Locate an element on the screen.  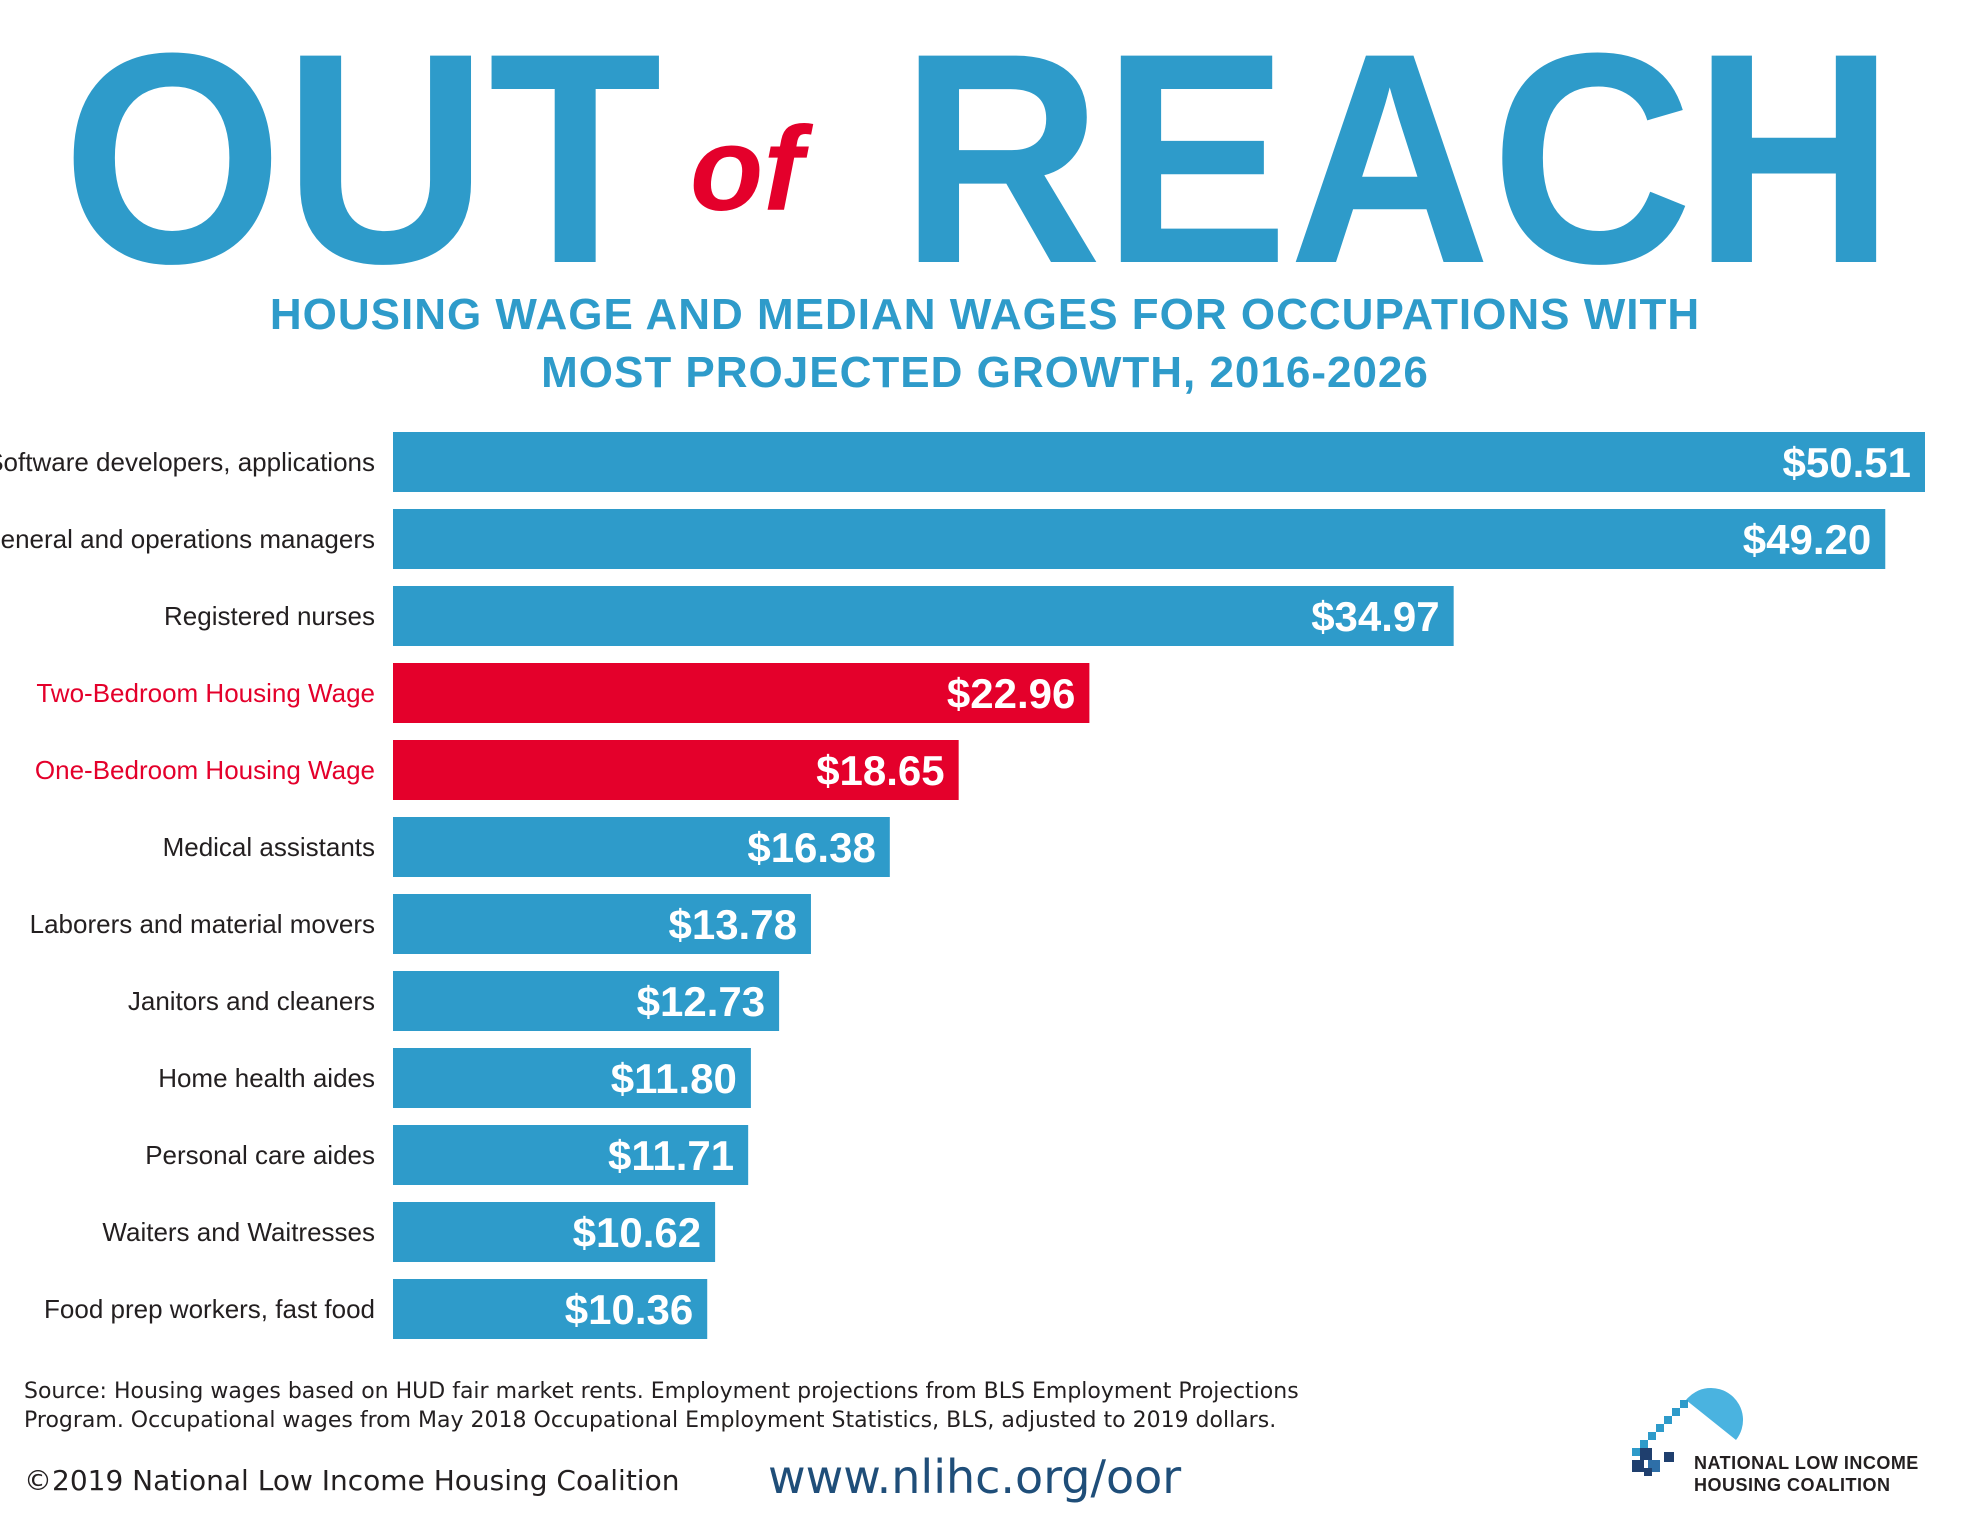
category-label-11: Food prep workers, fast food is located at coordinates (209, 1309).